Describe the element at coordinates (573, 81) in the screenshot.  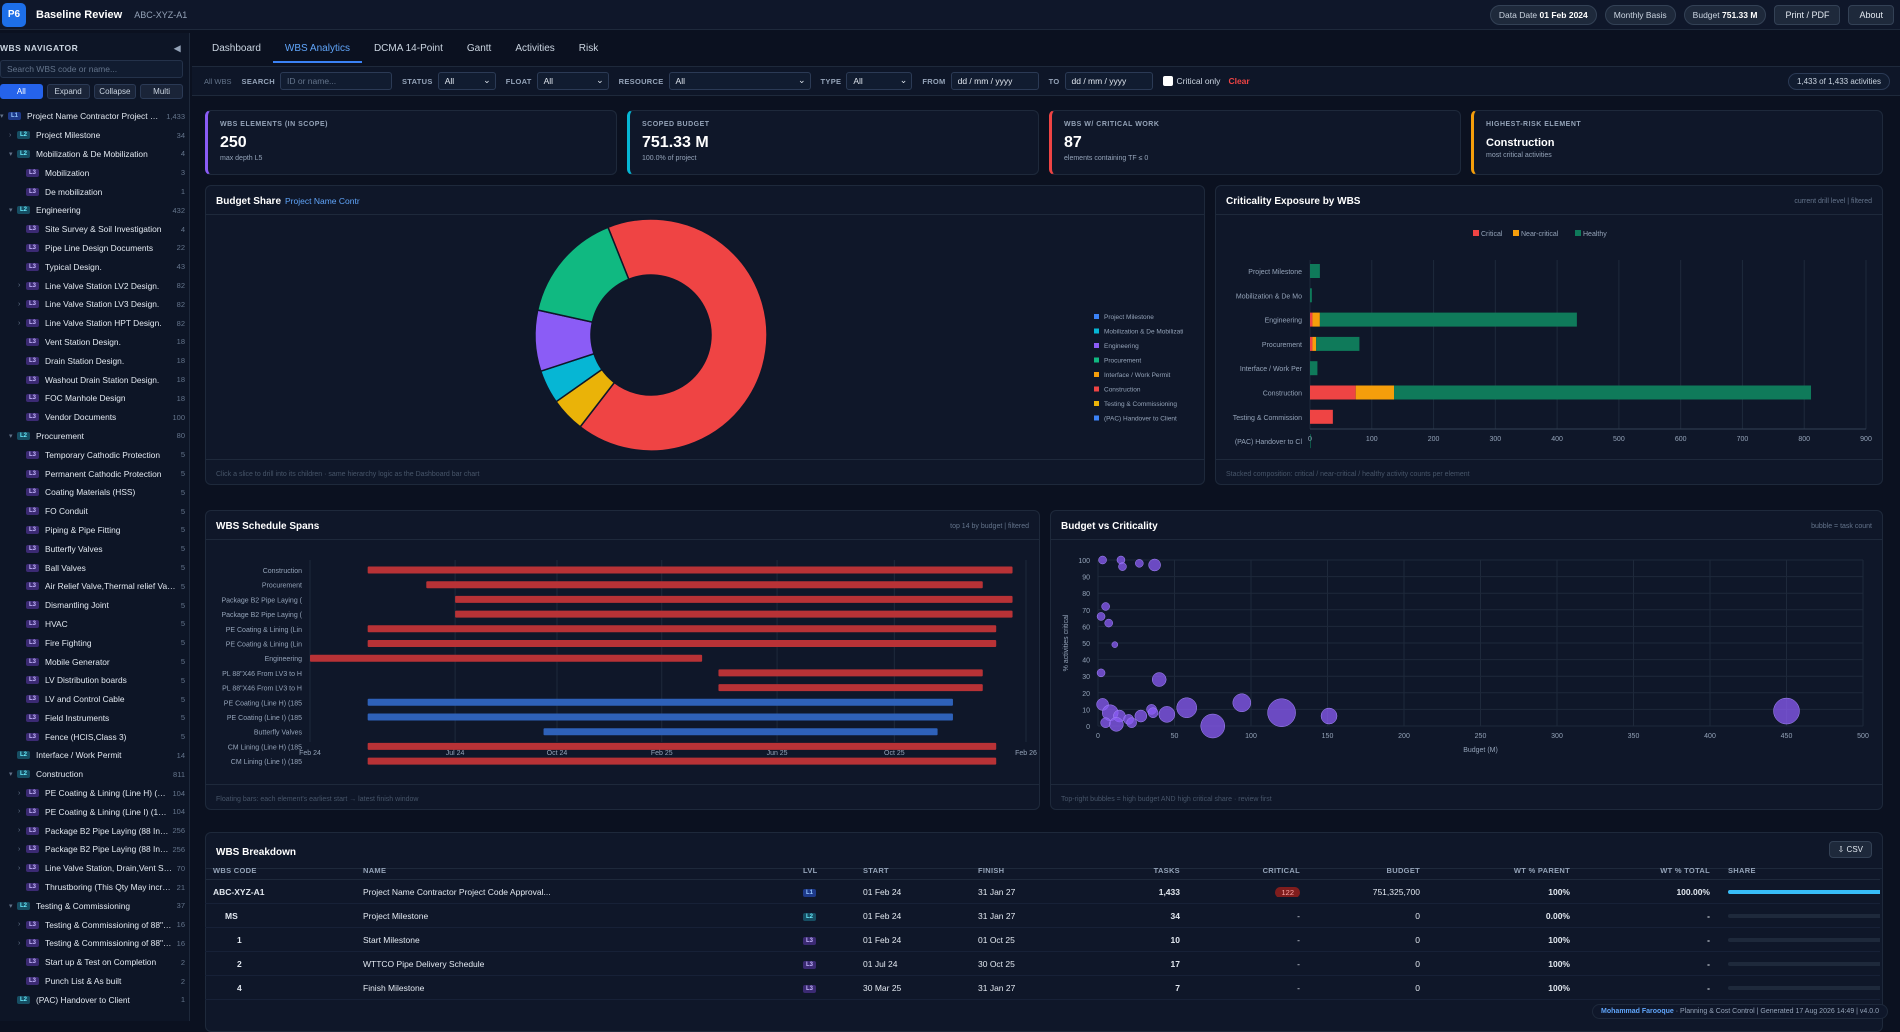
I see `float-select: All⌄` at that location.